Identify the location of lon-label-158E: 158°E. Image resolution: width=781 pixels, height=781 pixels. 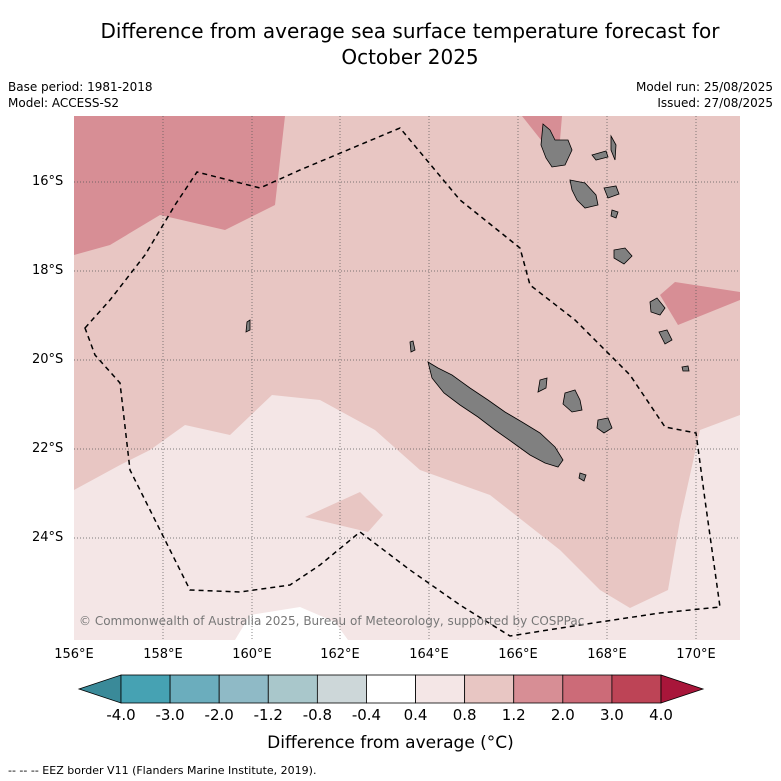
(163, 654).